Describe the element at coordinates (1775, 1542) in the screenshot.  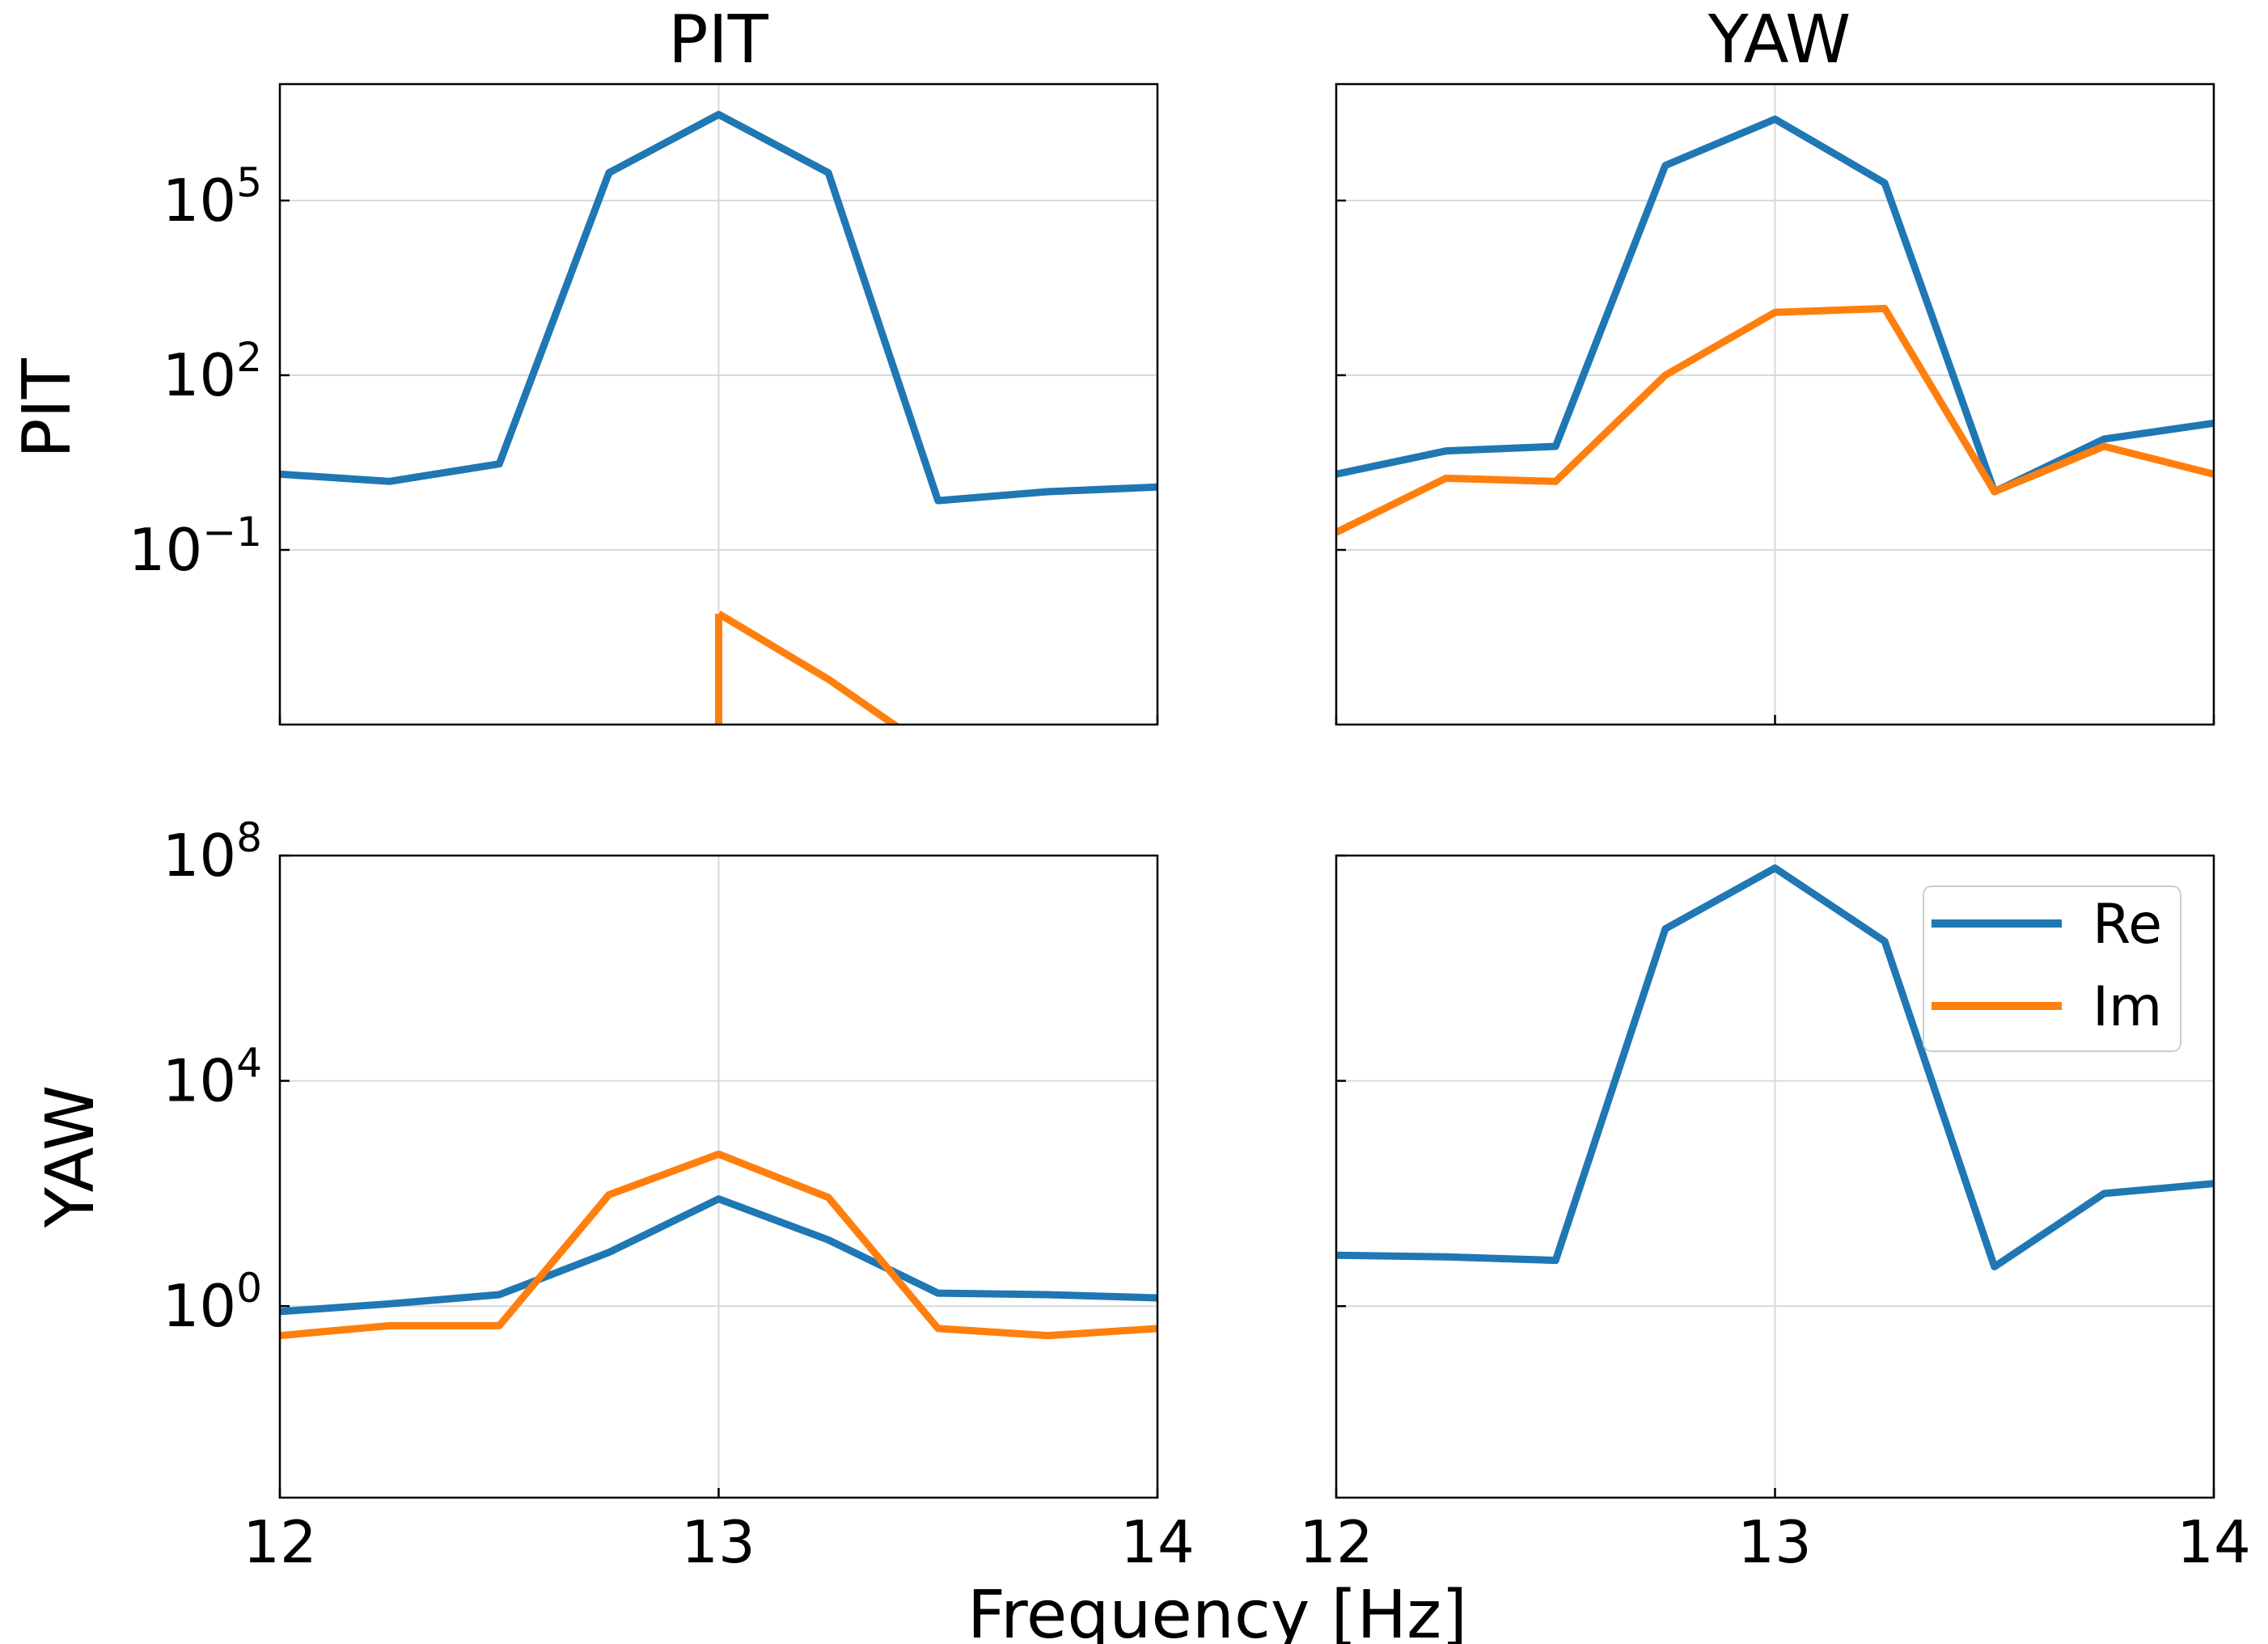
I see `x-tick-label-13-right: 13` at that location.